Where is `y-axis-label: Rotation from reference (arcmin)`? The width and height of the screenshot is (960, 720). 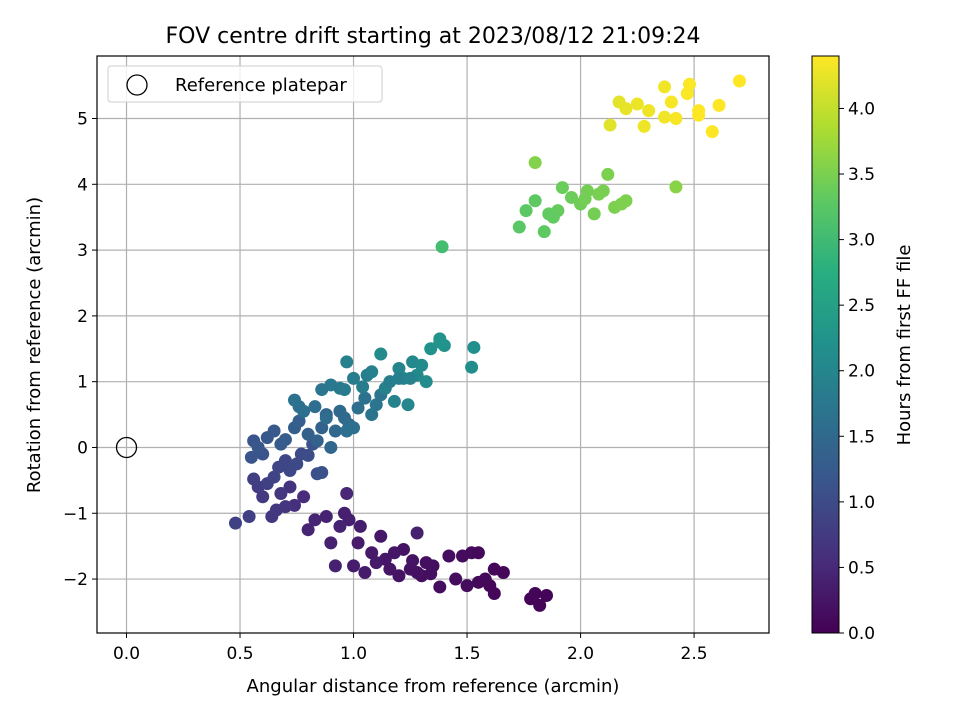 y-axis-label: Rotation from reference (arcmin) is located at coordinates (34, 345).